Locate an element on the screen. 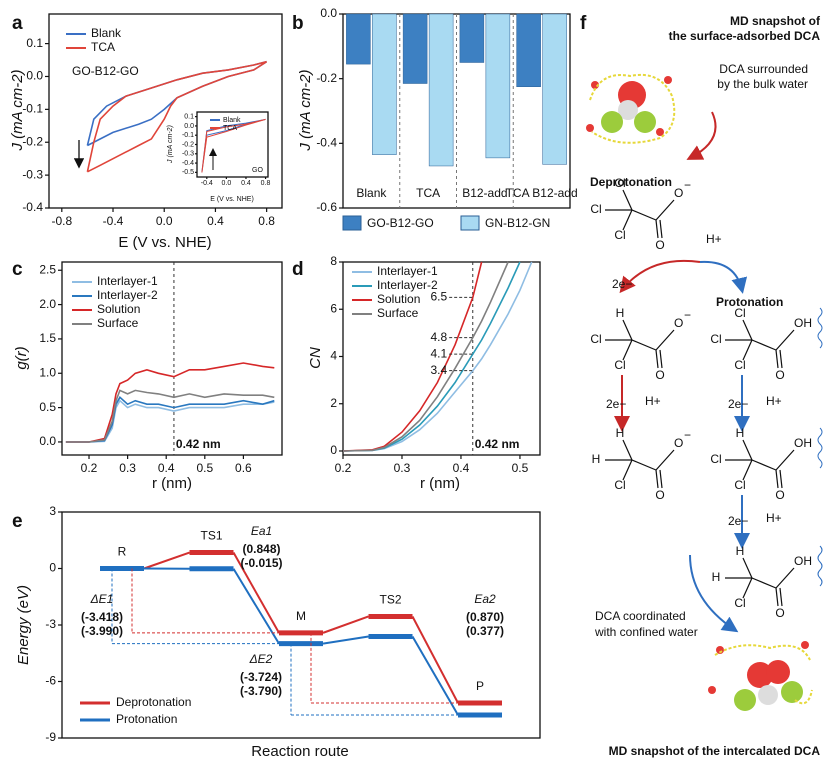 The height and width of the screenshot is (763, 828). y-axis-label: Energy (eV) is located at coordinates (23, 625).